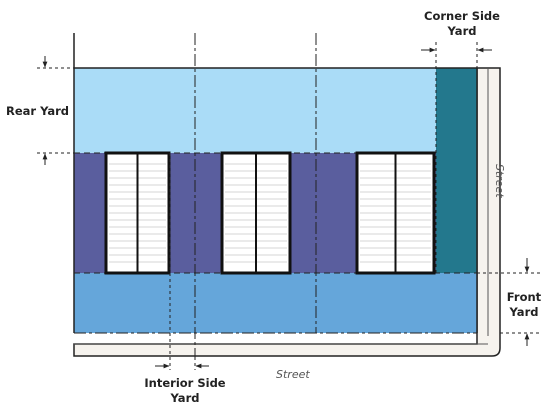 Image resolution: width=543 pixels, height=411 pixels. Describe the element at coordinates (255, 110) in the screenshot. I see `rear-yard-area` at that location.